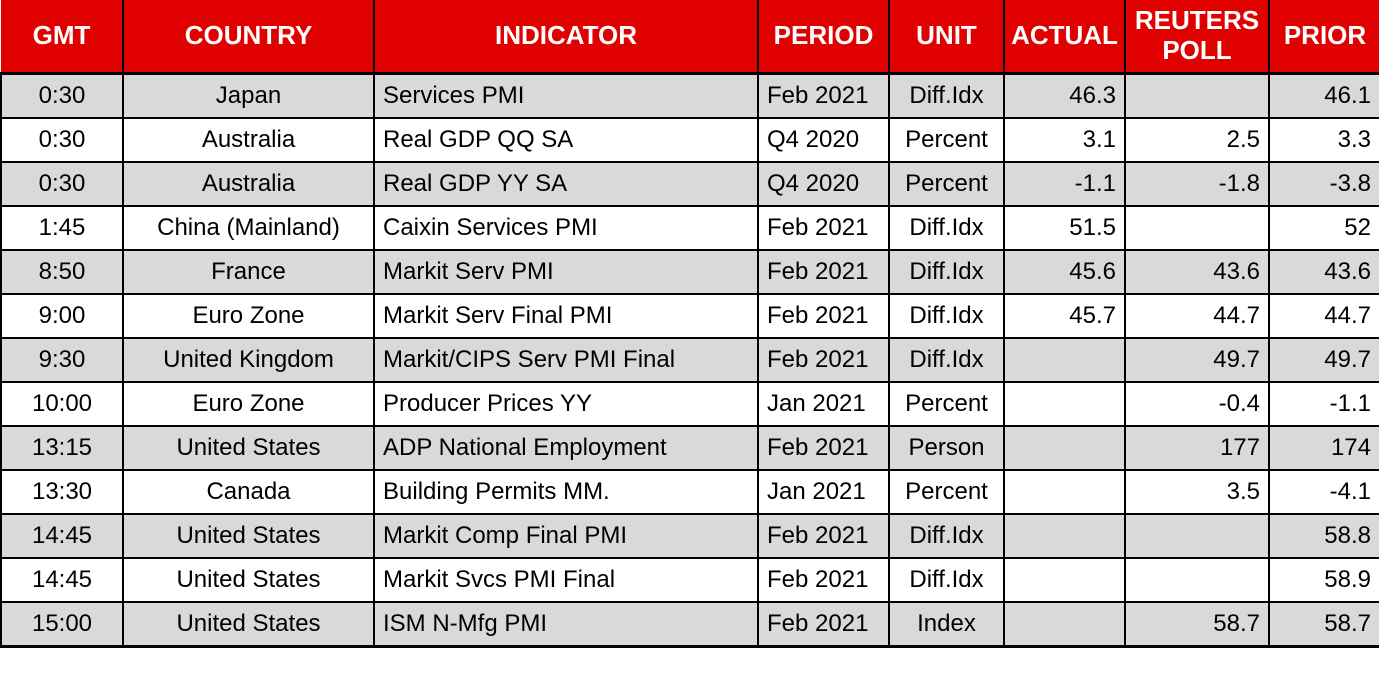 The image size is (1379, 675). I want to click on gmt-cell: 14:45, so click(62, 580).